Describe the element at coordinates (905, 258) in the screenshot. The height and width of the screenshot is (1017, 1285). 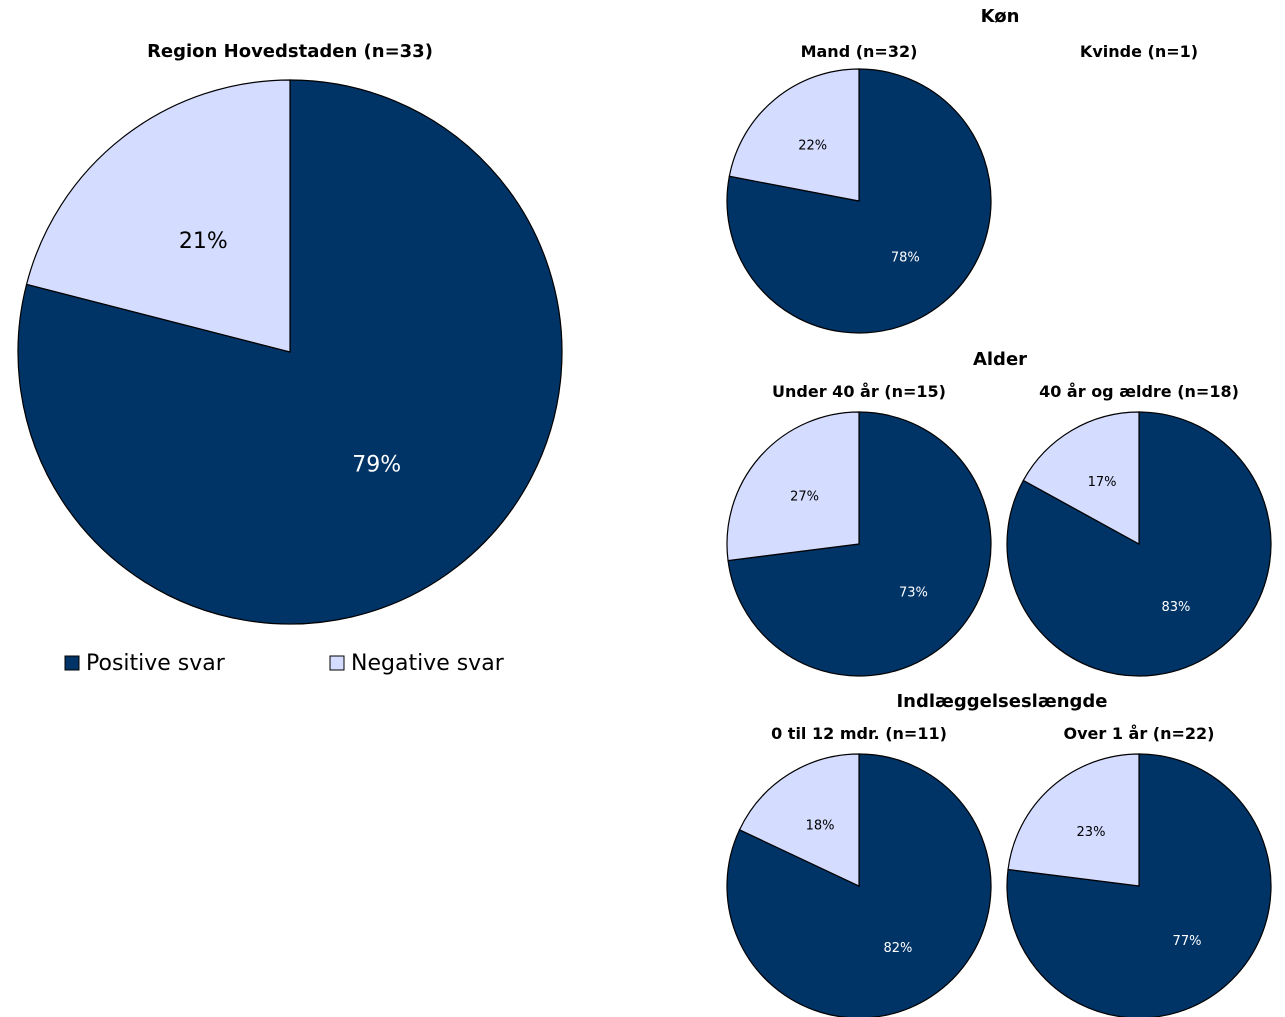
I see `data-label: 78%` at that location.